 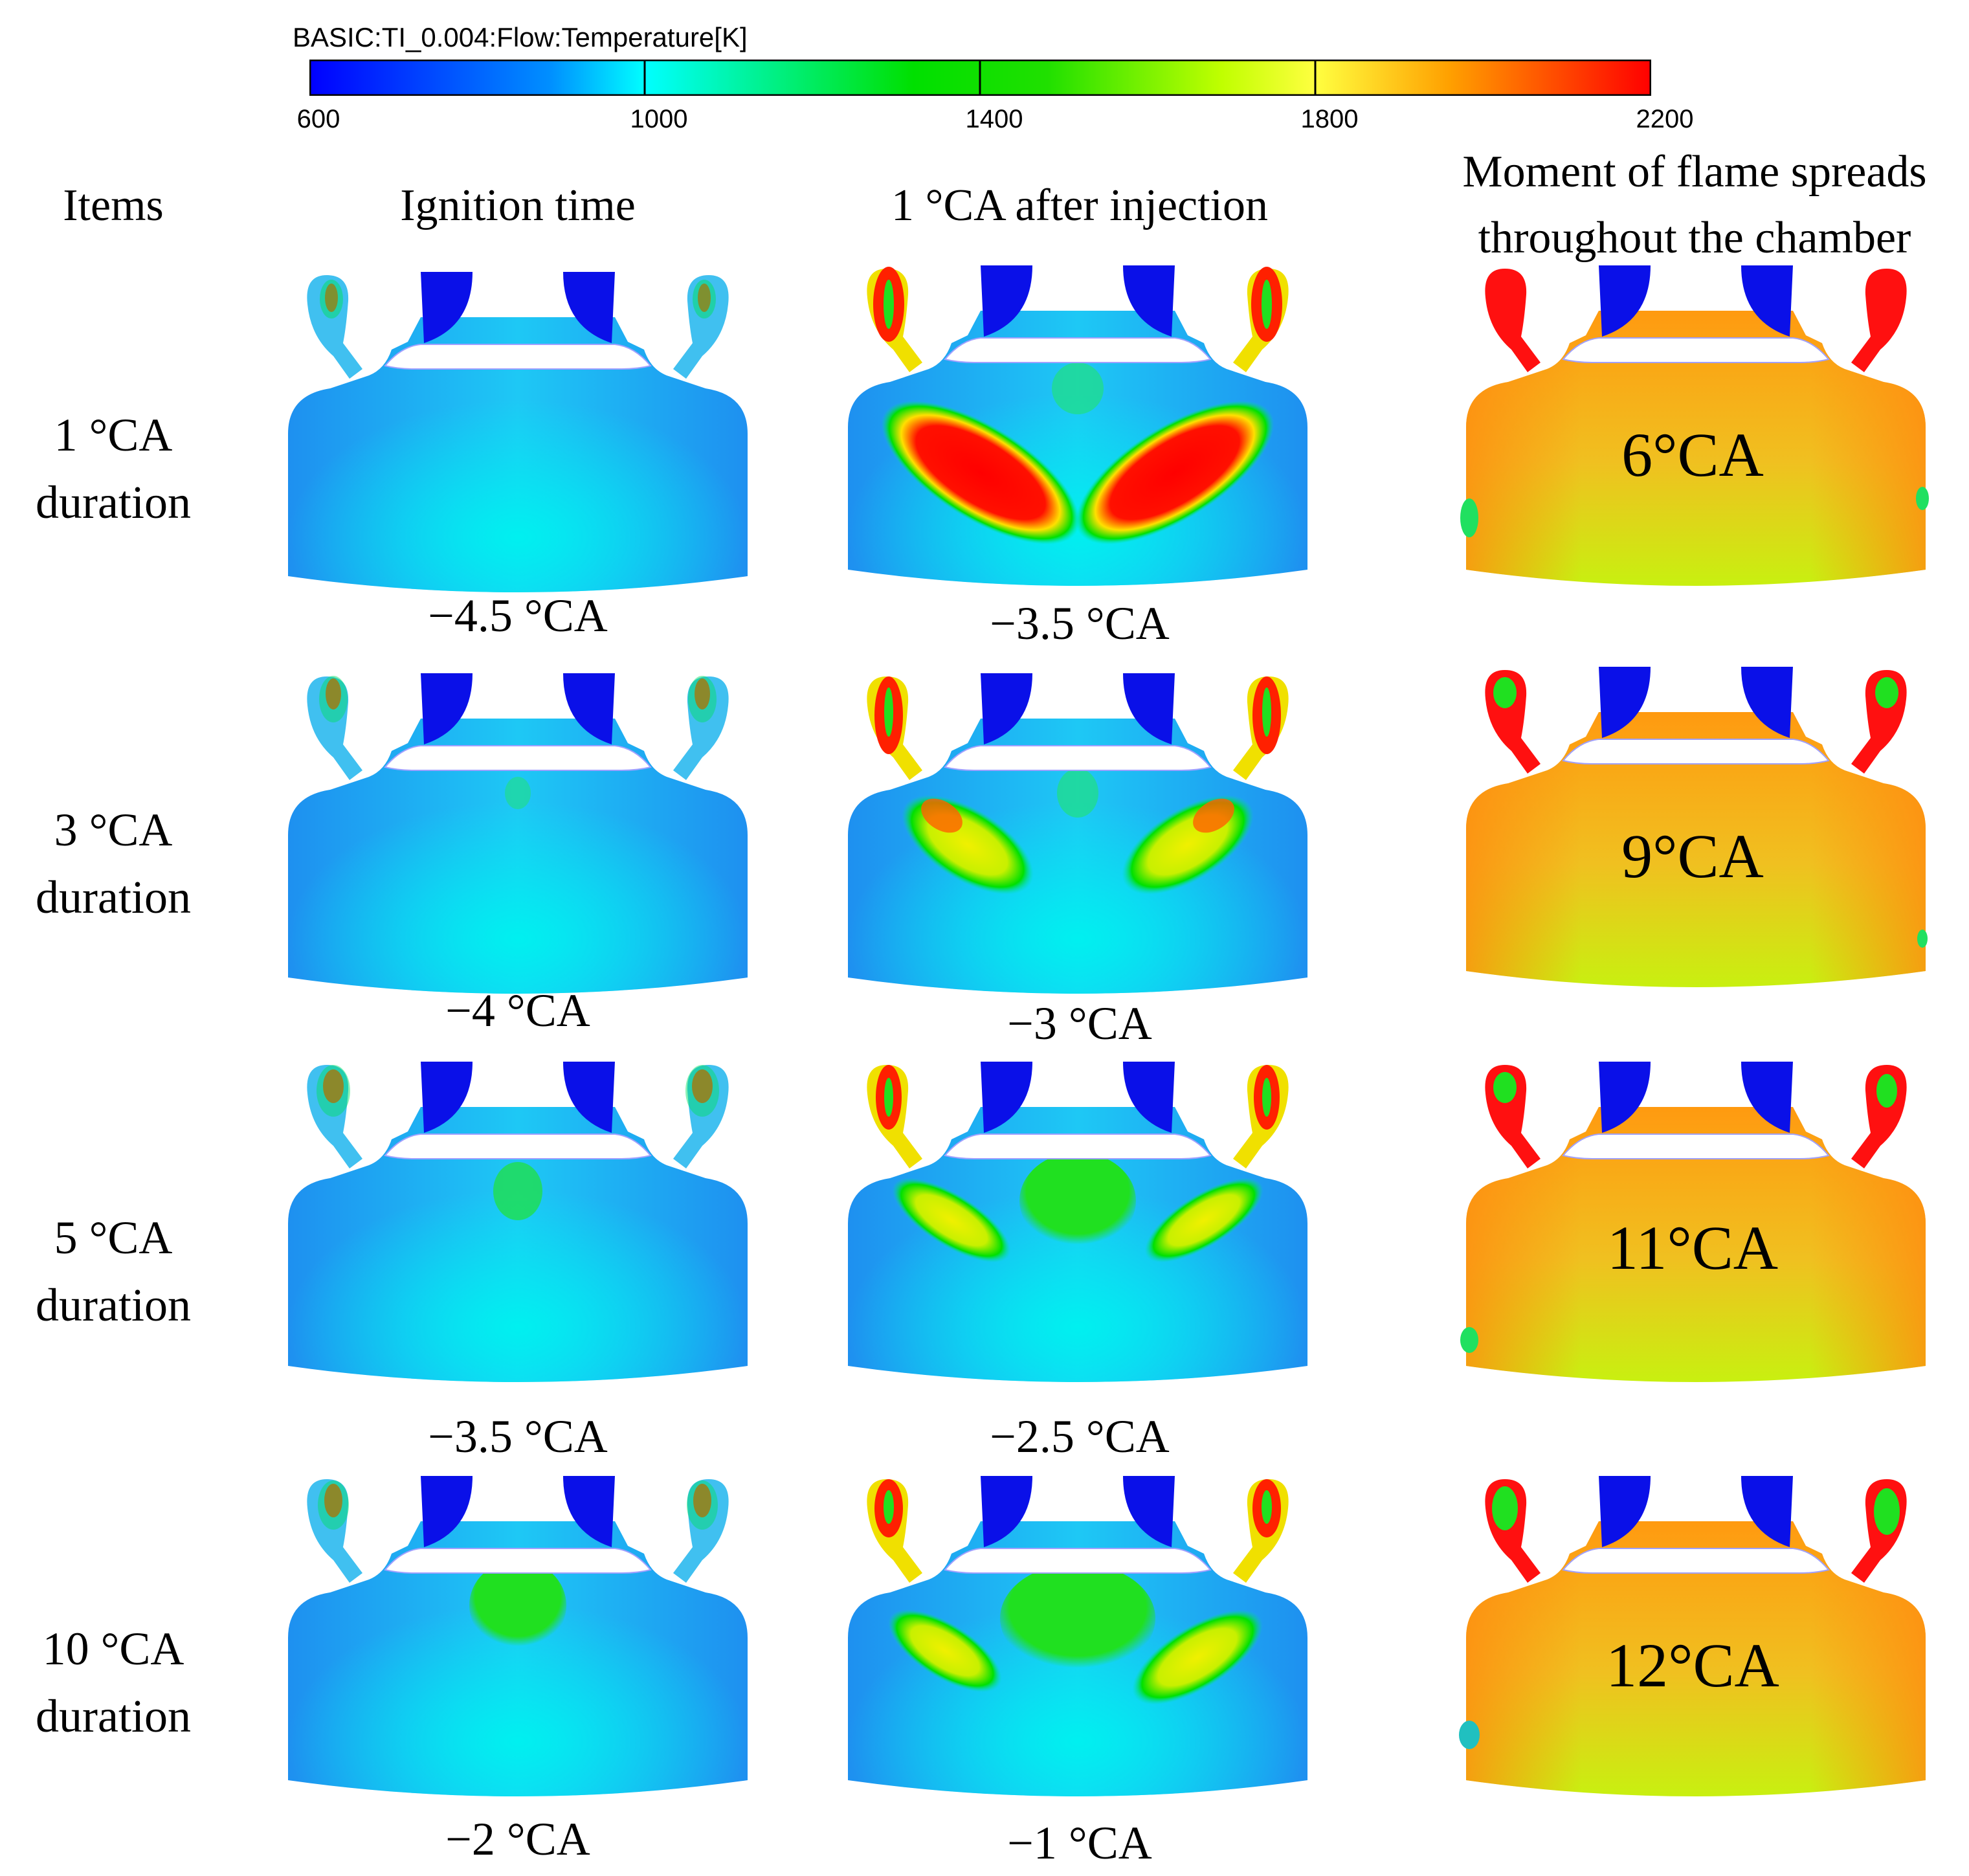 What do you see at coordinates (1665, 119) in the screenshot?
I see `colorbar-tick-2200: 2200` at bounding box center [1665, 119].